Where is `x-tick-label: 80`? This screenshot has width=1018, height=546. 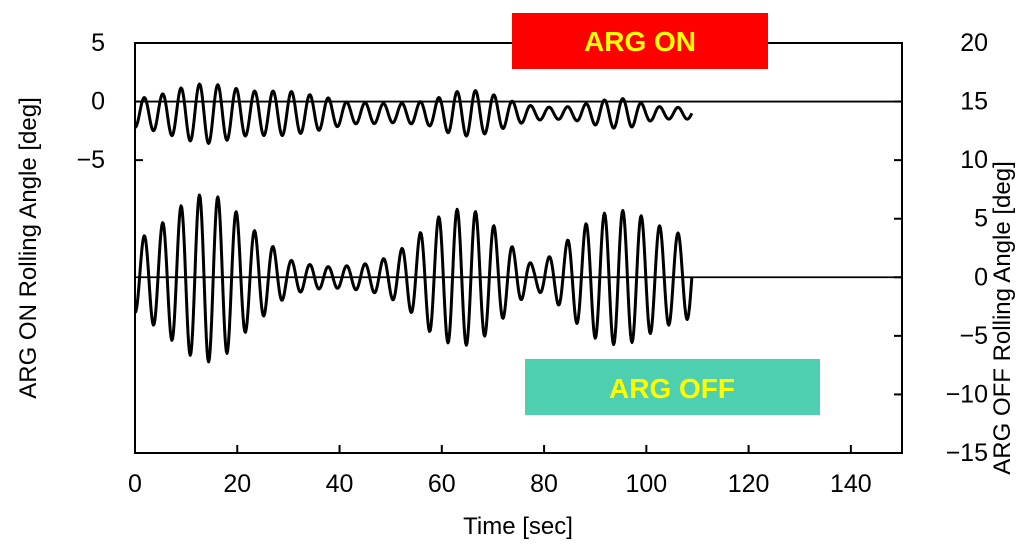
x-tick-label: 80 is located at coordinates (544, 484).